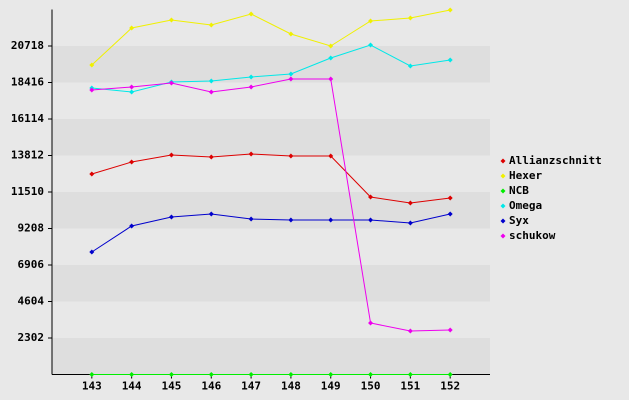 Image resolution: width=629 pixels, height=400 pixels. Describe the element at coordinates (519, 220) in the screenshot. I see `legend-label: Syx` at that location.